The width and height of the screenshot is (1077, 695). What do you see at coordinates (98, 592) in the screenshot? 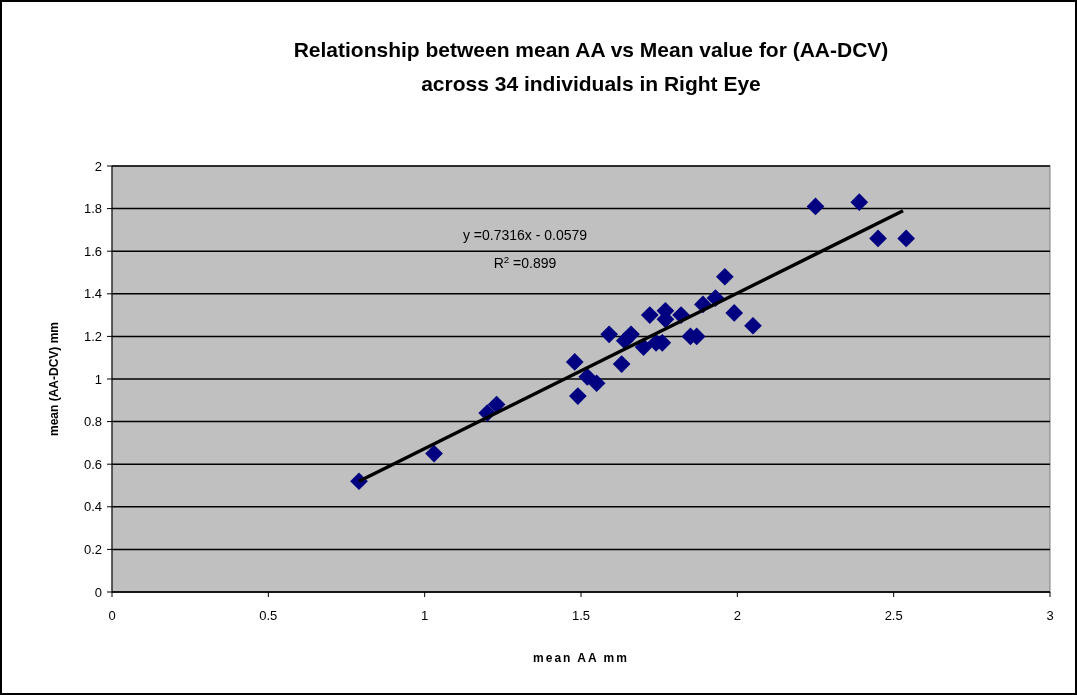
I see `y-tick-label: 0` at bounding box center [98, 592].